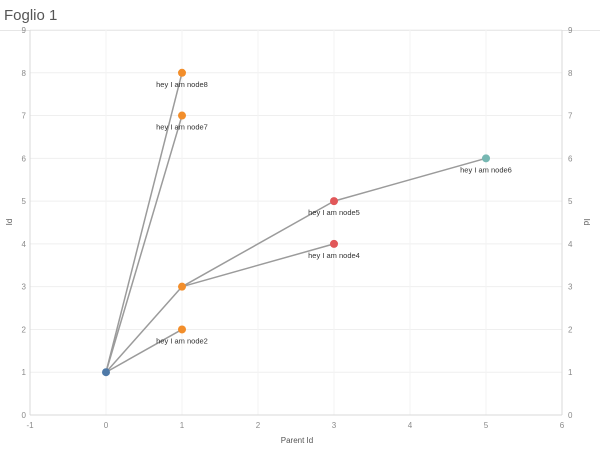 Image resolution: width=600 pixels, height=450 pixels. What do you see at coordinates (570, 201) in the screenshot?
I see `y-tick-label-right: 5` at bounding box center [570, 201].